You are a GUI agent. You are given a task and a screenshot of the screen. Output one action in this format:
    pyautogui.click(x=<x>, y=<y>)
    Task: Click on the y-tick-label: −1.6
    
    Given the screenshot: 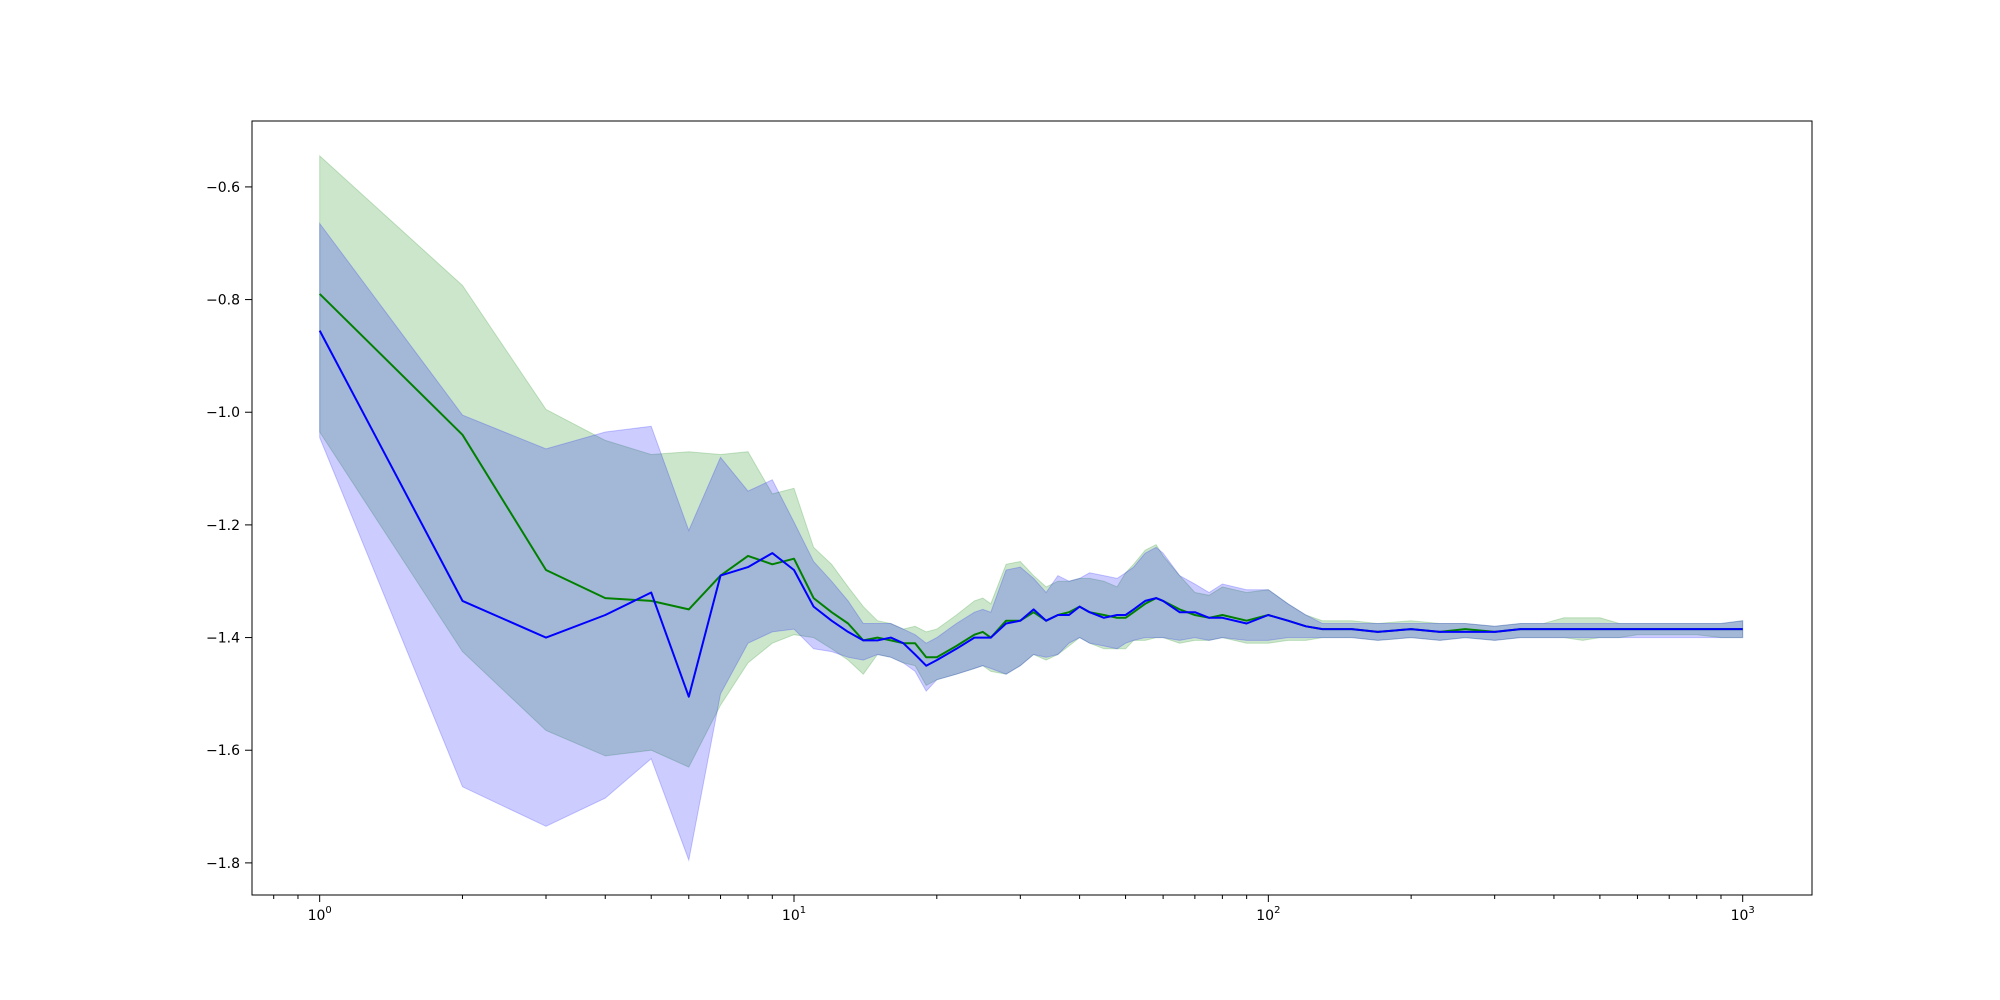 What is the action you would take?
    pyautogui.click(x=223, y=751)
    